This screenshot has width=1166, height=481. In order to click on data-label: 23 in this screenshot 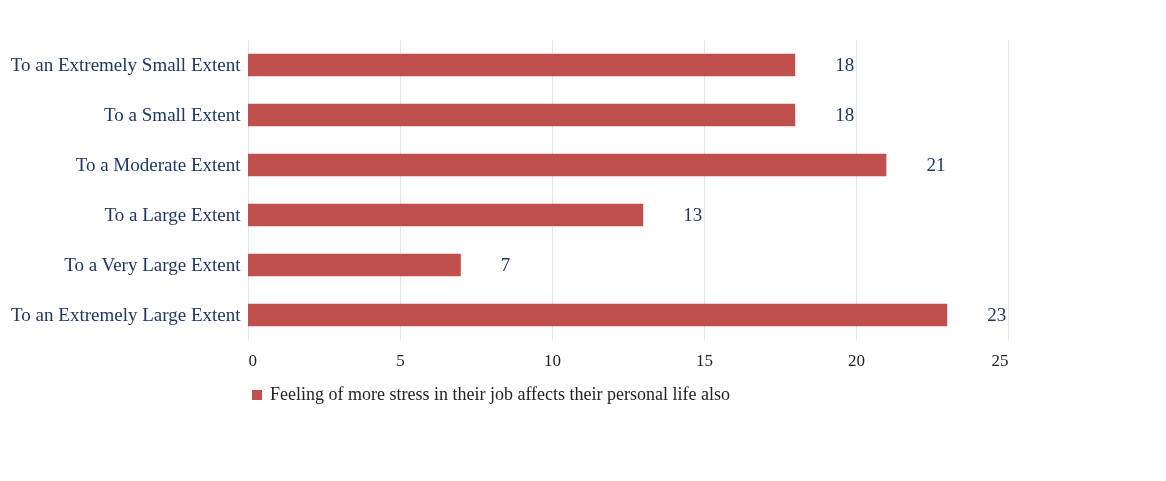, I will do `click(997, 314)`.